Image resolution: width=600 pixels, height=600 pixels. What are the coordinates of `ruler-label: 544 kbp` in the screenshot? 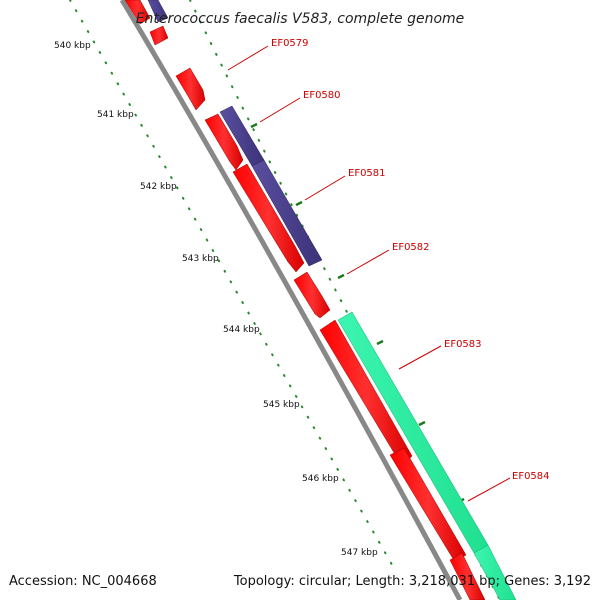 It's located at (241, 330).